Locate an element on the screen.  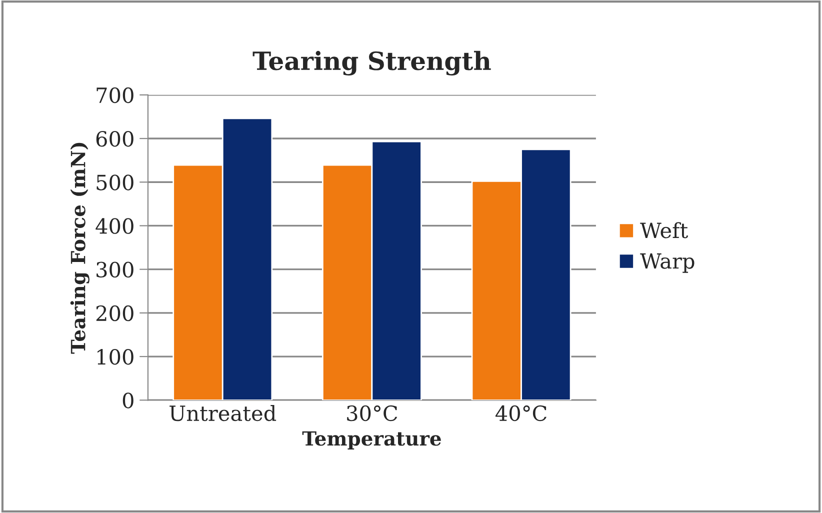
y-tick-label: 300 is located at coordinates (115, 270).